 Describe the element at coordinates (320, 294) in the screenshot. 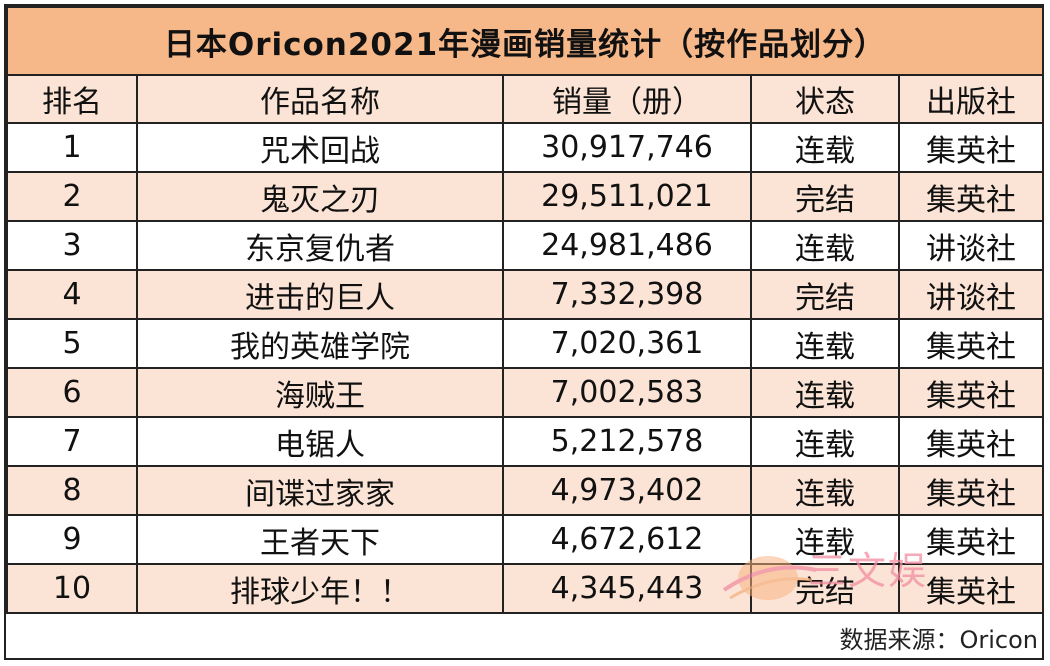

I see `title-cell: 进击的巨人` at that location.